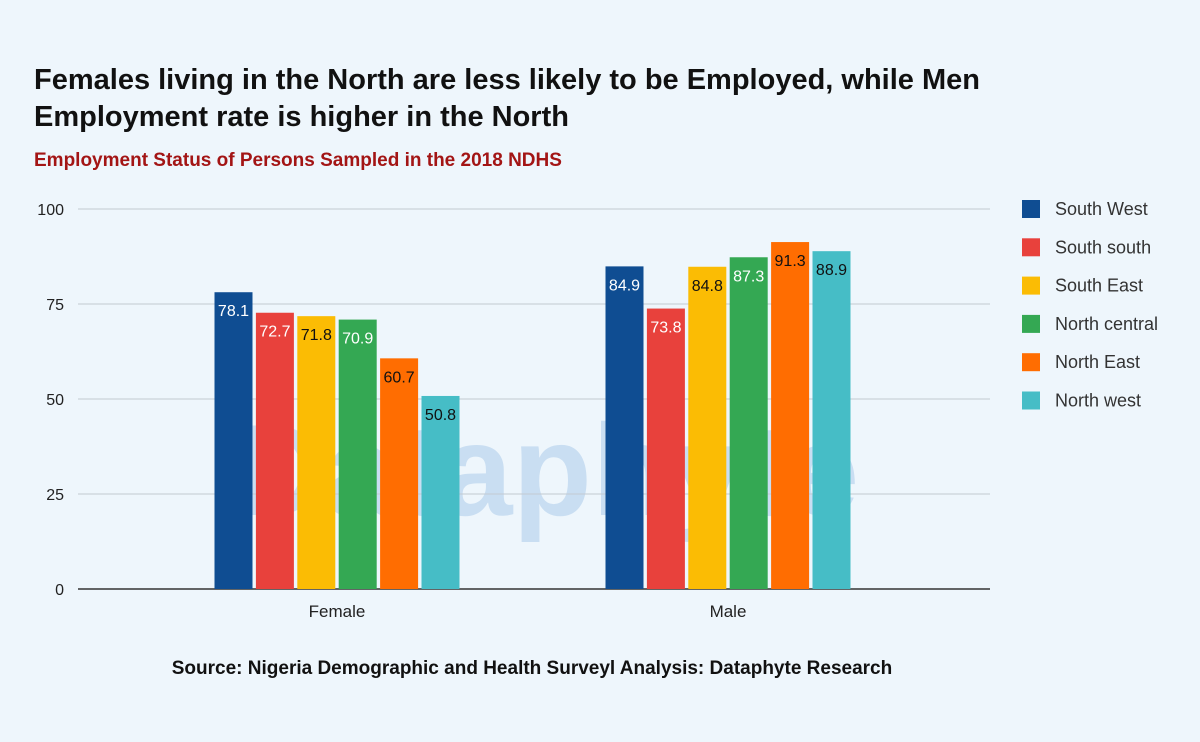  I want to click on legend-item: North west, so click(1081, 401).